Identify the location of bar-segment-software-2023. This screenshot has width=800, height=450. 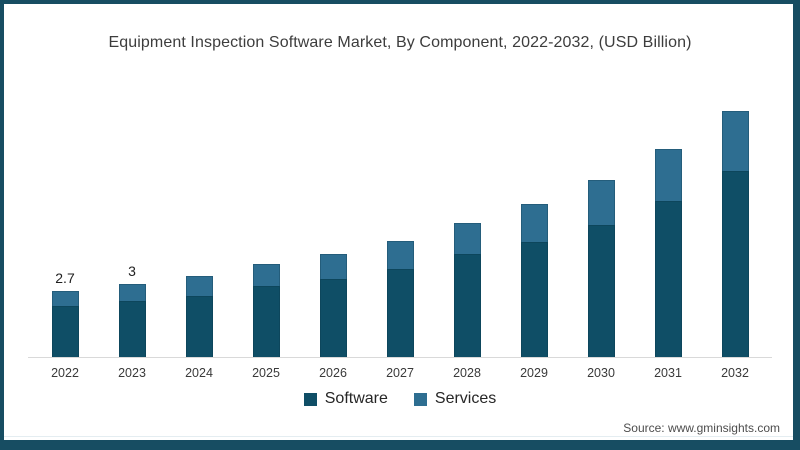
(132, 328).